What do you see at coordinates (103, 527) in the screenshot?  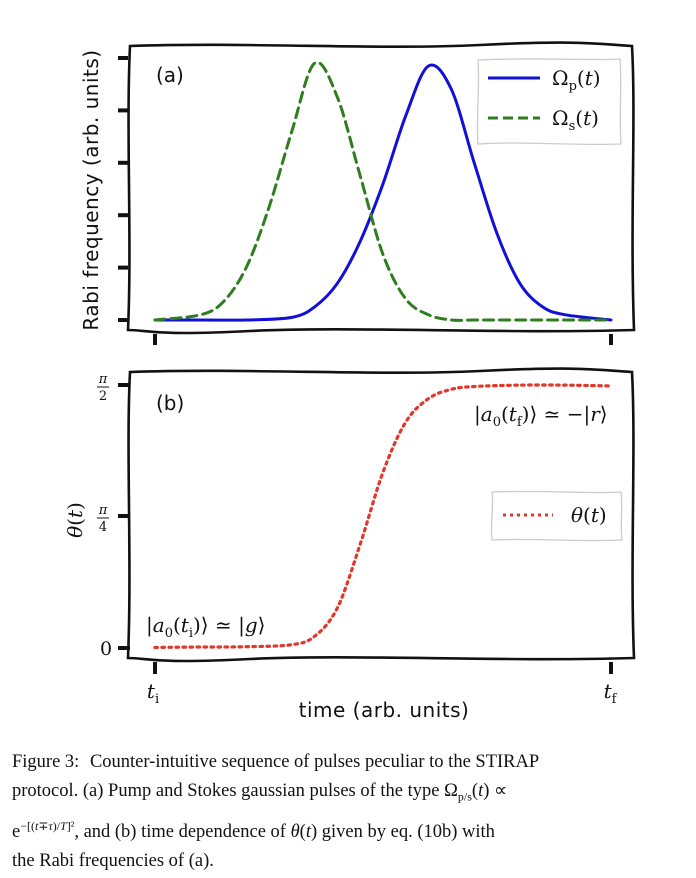 I see `svg-text: 4` at bounding box center [103, 527].